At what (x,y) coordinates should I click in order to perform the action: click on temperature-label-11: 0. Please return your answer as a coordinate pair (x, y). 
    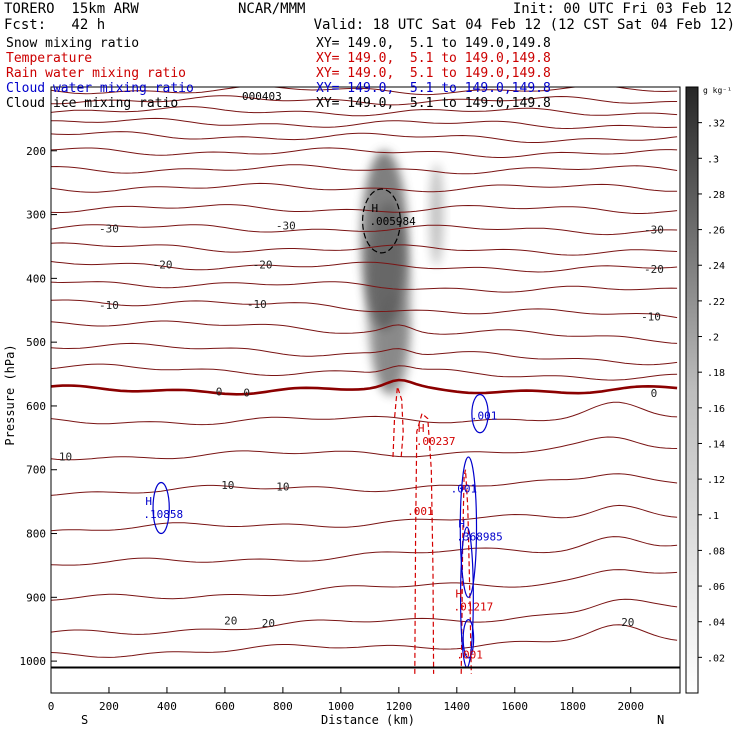
    Looking at the image, I should click on (654, 393).